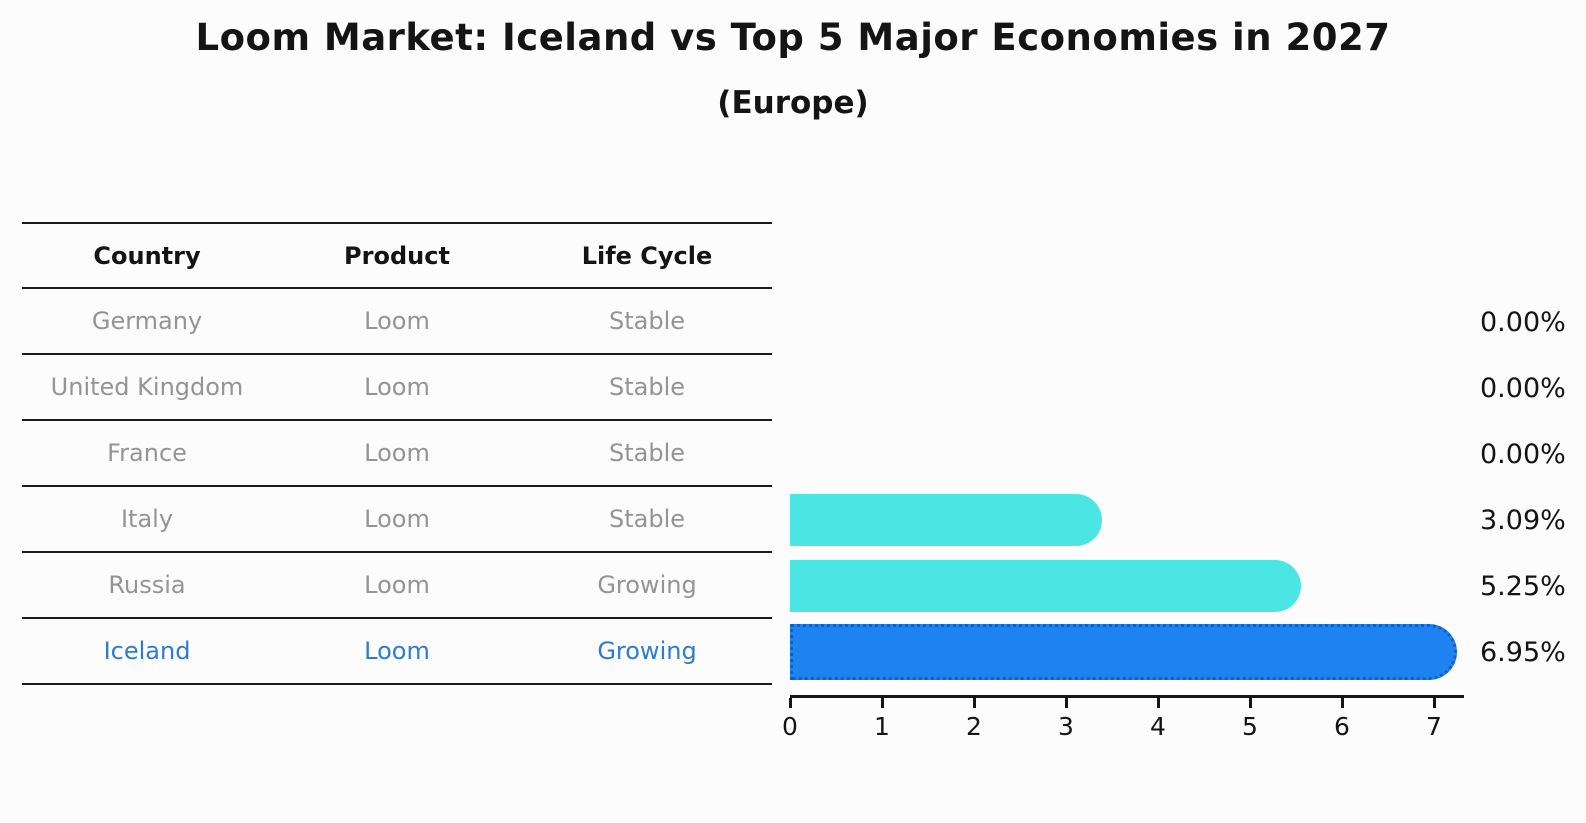 The image size is (1586, 823). I want to click on x-tick-label: 7, so click(1434, 726).